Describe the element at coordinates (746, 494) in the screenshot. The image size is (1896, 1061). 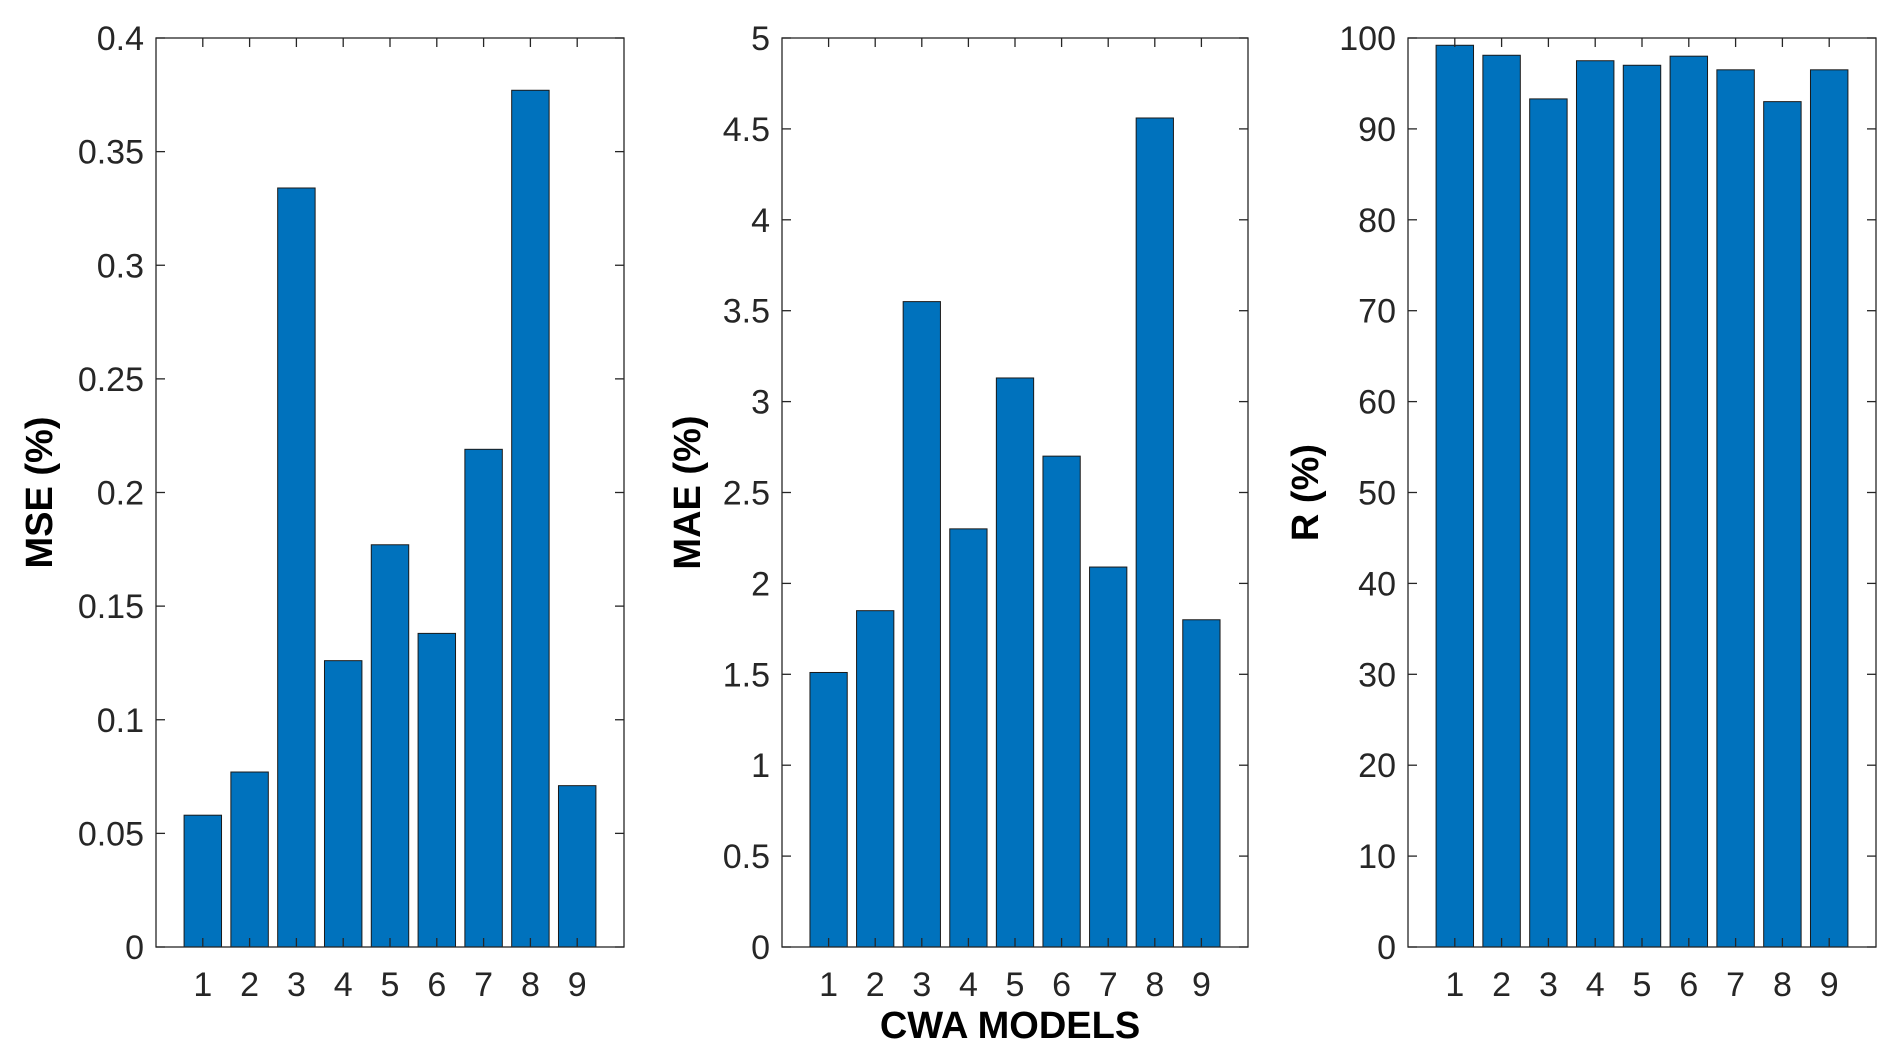
I see `mae-ytick-label: 2.5` at that location.